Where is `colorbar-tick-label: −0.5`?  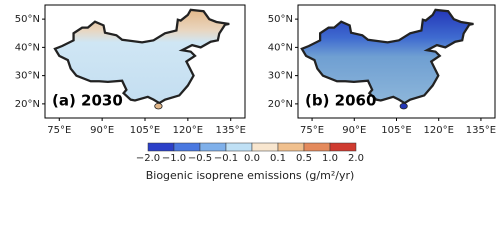 colorbar-tick-label: −0.5 is located at coordinates (200, 158).